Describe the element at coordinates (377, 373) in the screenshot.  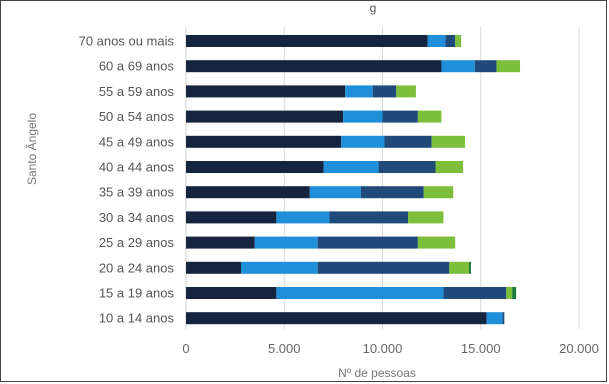
I see `x-axis-label: Nº de pessoas` at that location.